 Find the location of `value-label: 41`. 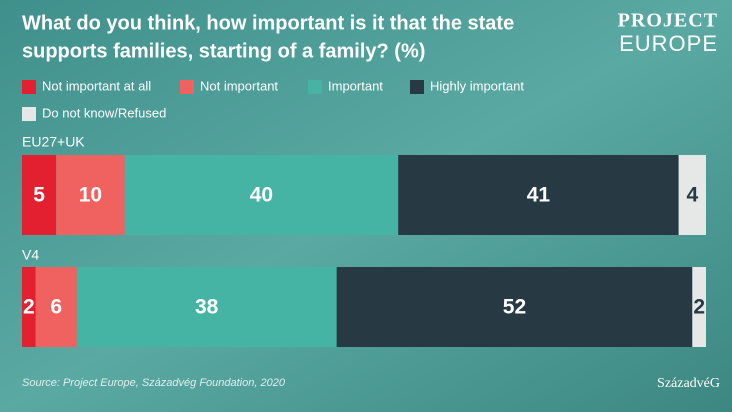

value-label: 41 is located at coordinates (539, 195).